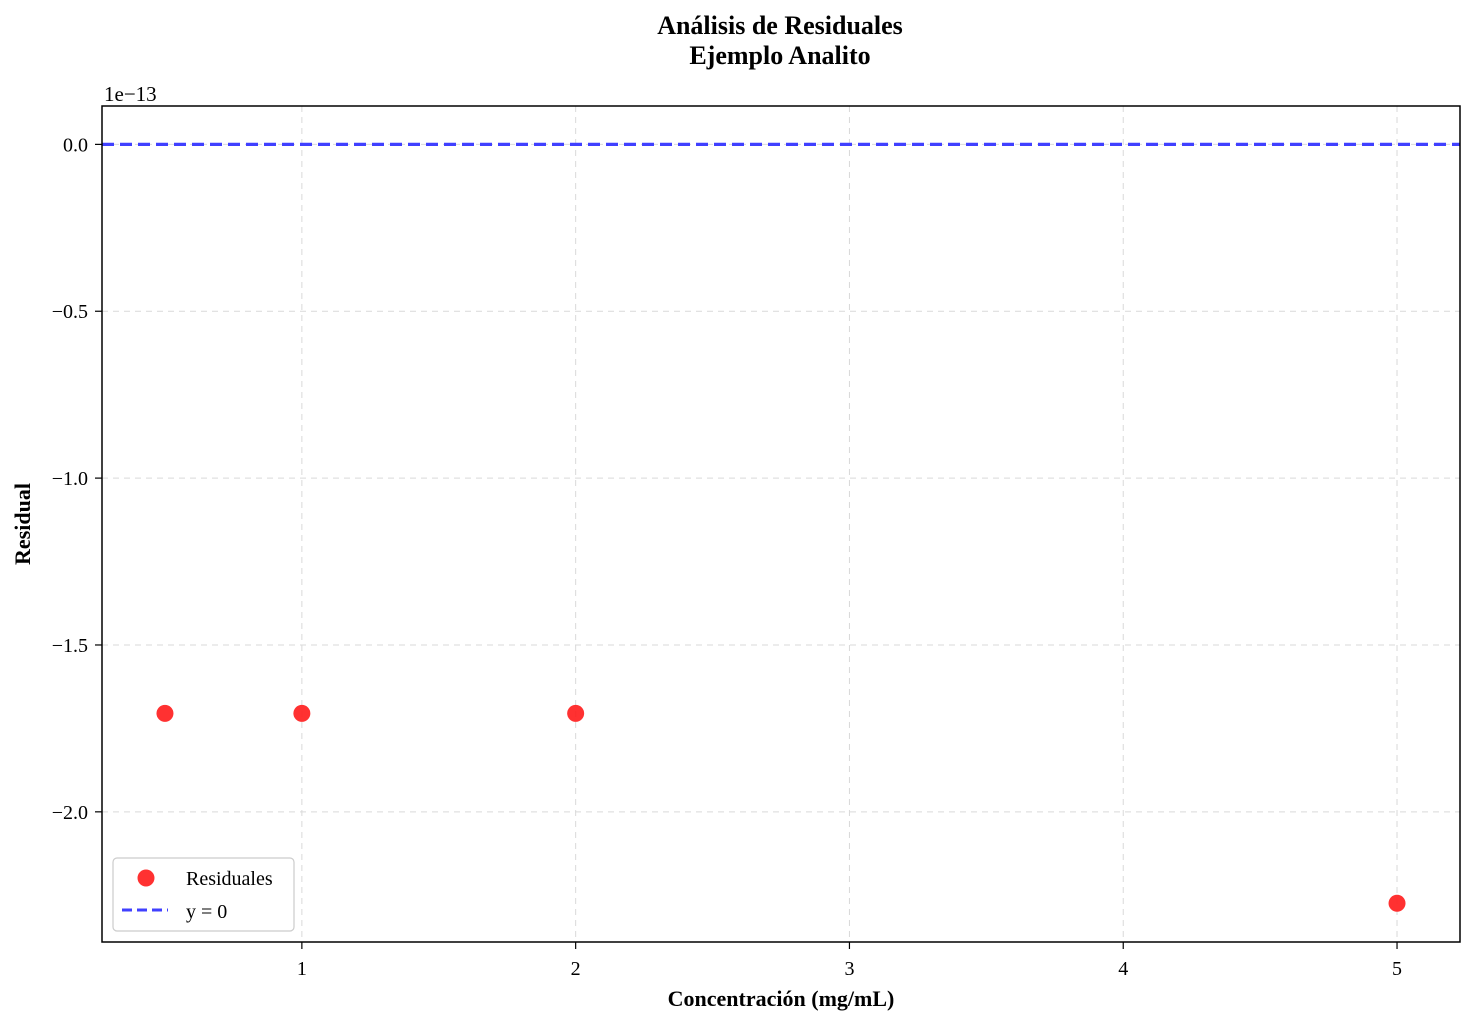 This screenshot has width=1474, height=1031. What do you see at coordinates (576, 969) in the screenshot?
I see `x-tick-label: 2` at bounding box center [576, 969].